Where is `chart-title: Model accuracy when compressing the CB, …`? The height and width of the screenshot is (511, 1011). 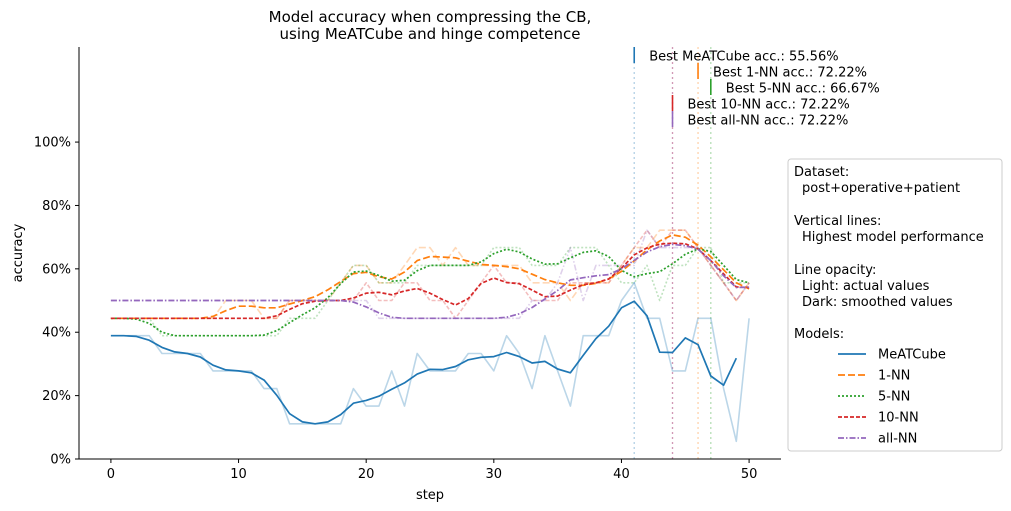 chart-title: Model accuracy when compressing the CB, … is located at coordinates (430, 25).